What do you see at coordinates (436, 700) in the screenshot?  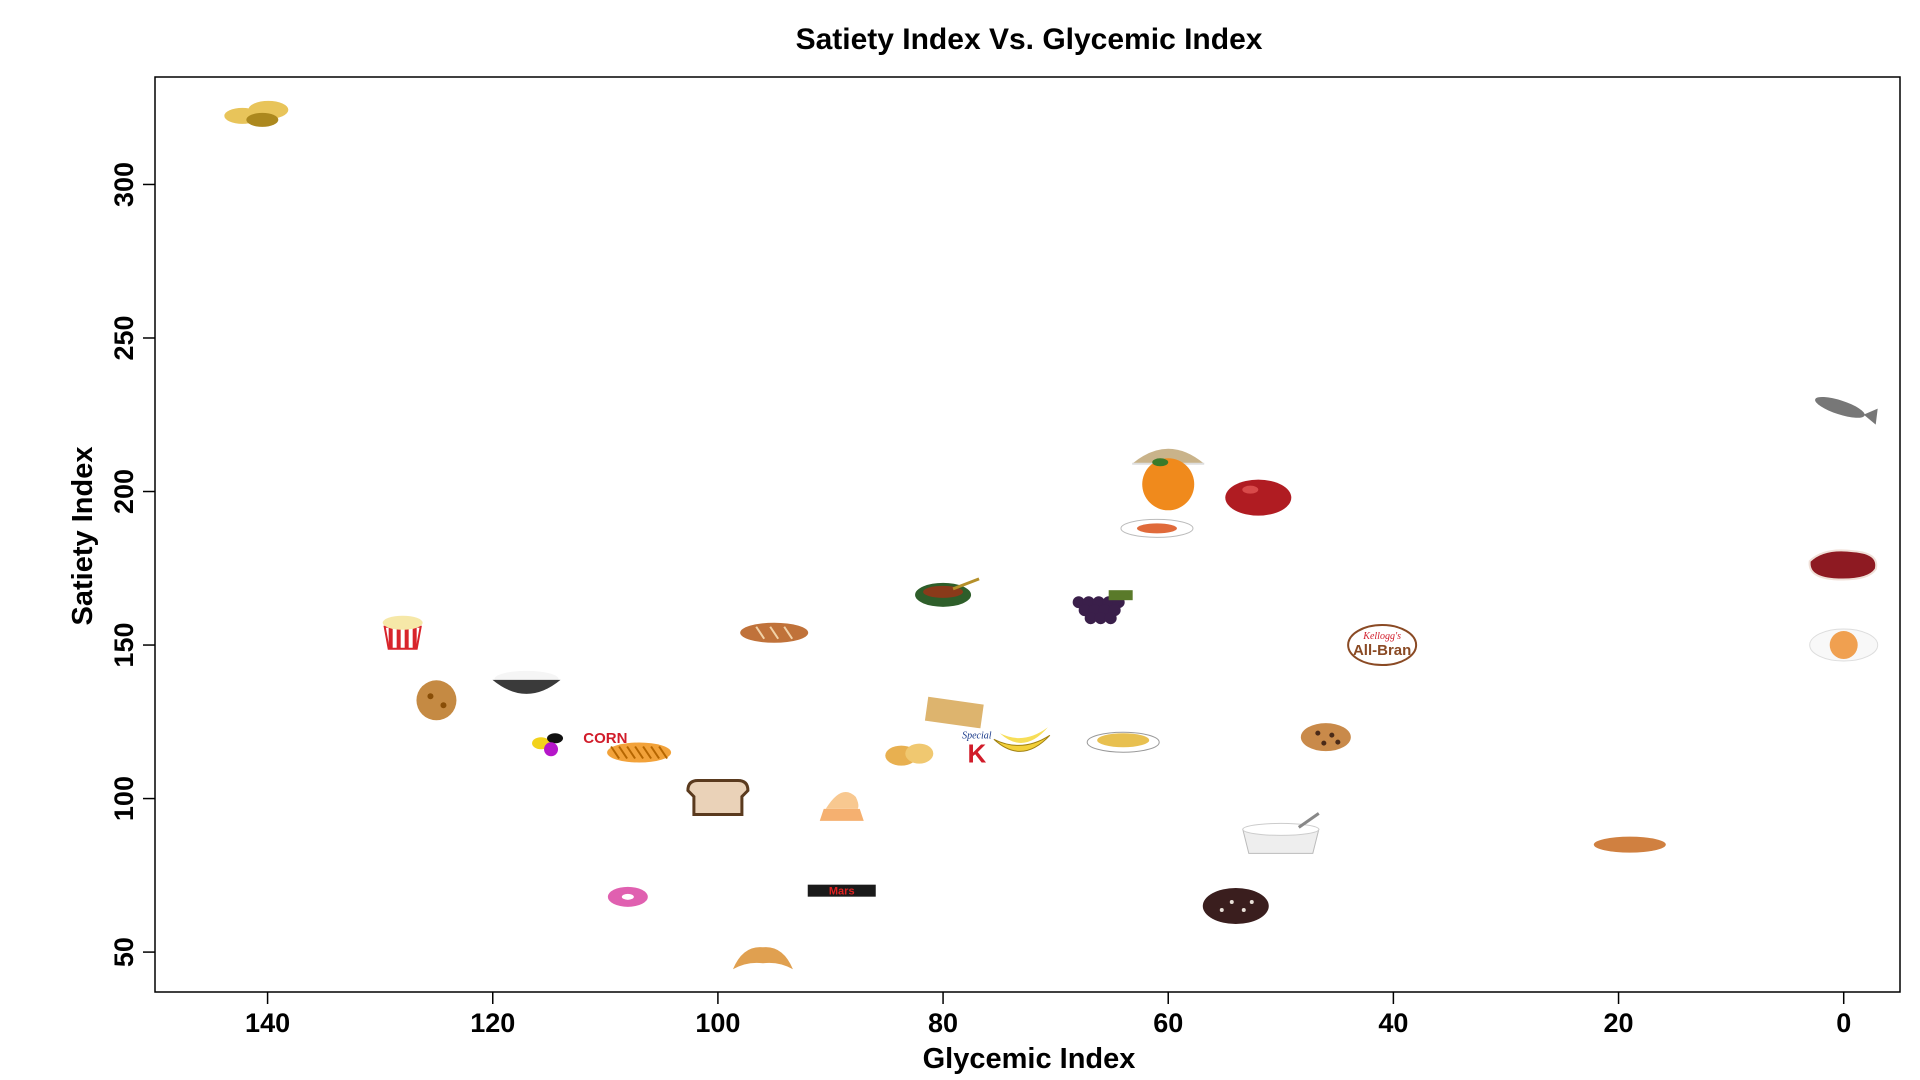 I see `cracker-icon` at bounding box center [436, 700].